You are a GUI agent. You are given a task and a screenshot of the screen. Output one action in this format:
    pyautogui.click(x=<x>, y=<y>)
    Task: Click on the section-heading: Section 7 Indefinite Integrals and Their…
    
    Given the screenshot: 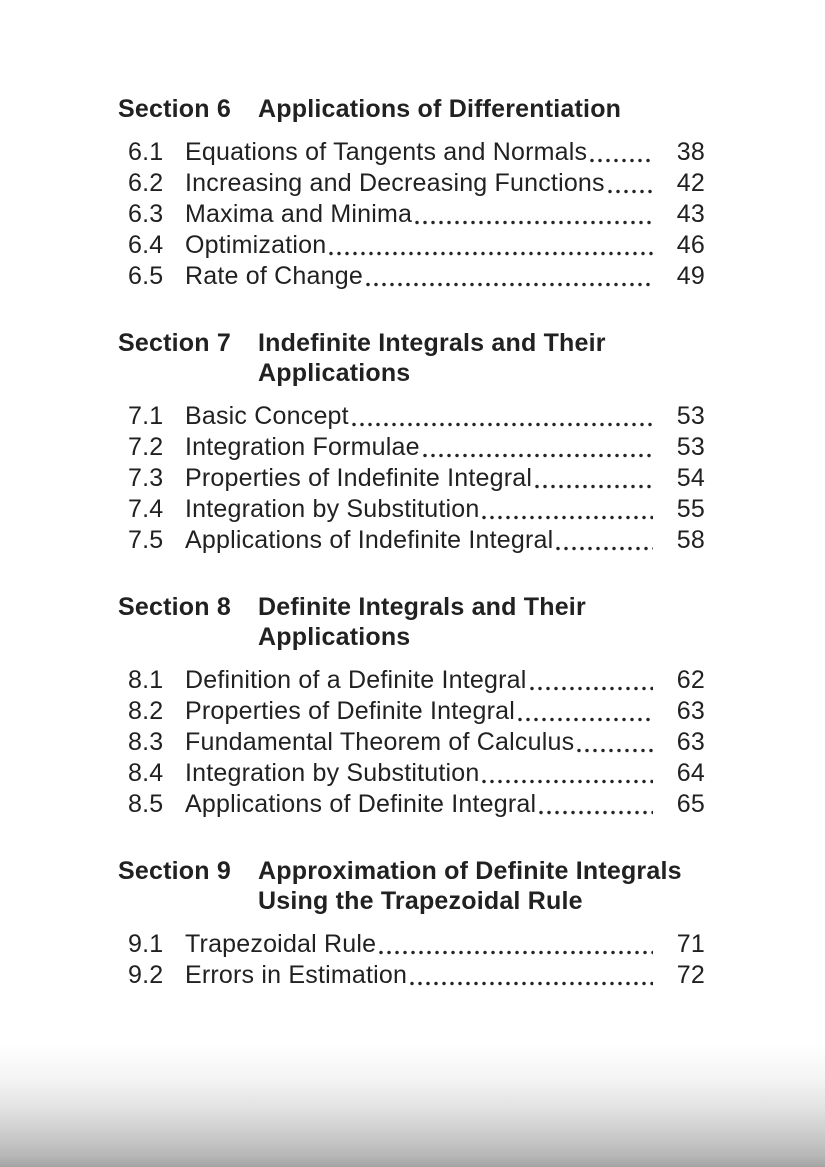 What is the action you would take?
    pyautogui.click(x=411, y=358)
    